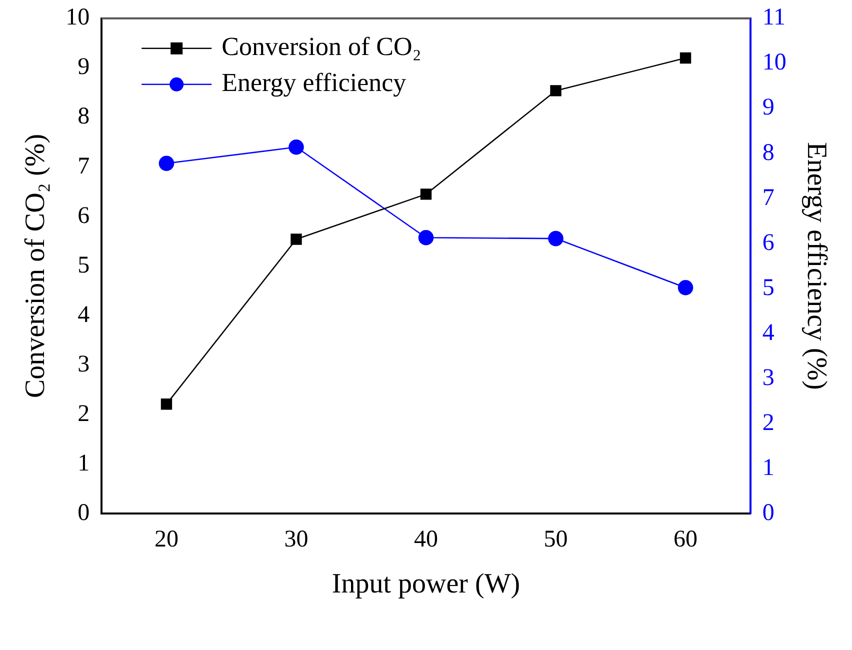 The height and width of the screenshot is (650, 852). What do you see at coordinates (84, 315) in the screenshot?
I see `y-tick-label: 4` at bounding box center [84, 315].